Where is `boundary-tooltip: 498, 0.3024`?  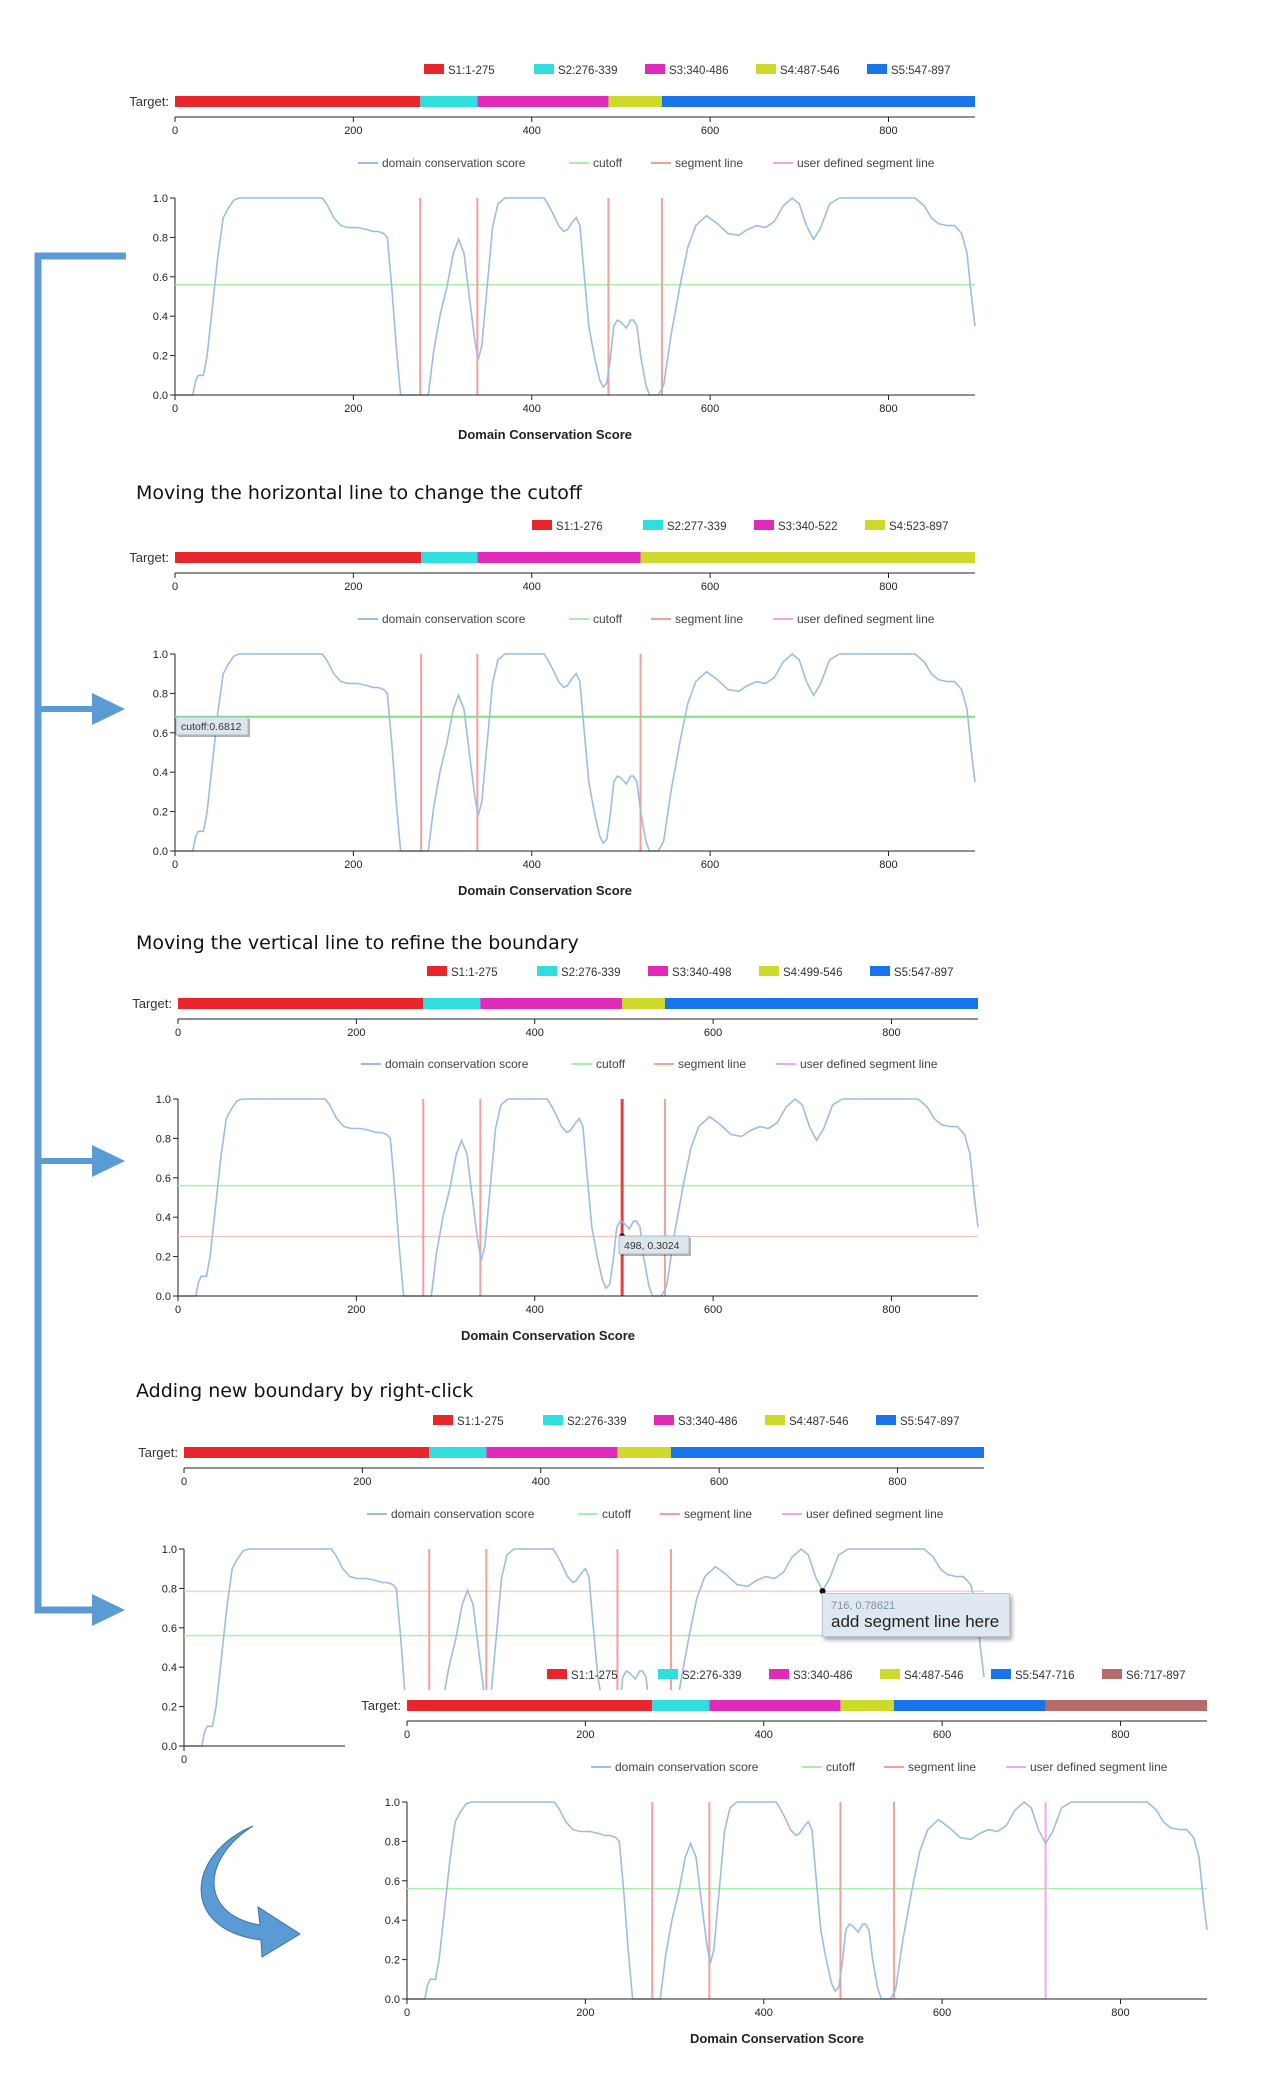 boundary-tooltip: 498, 0.3024 is located at coordinates (654, 1245).